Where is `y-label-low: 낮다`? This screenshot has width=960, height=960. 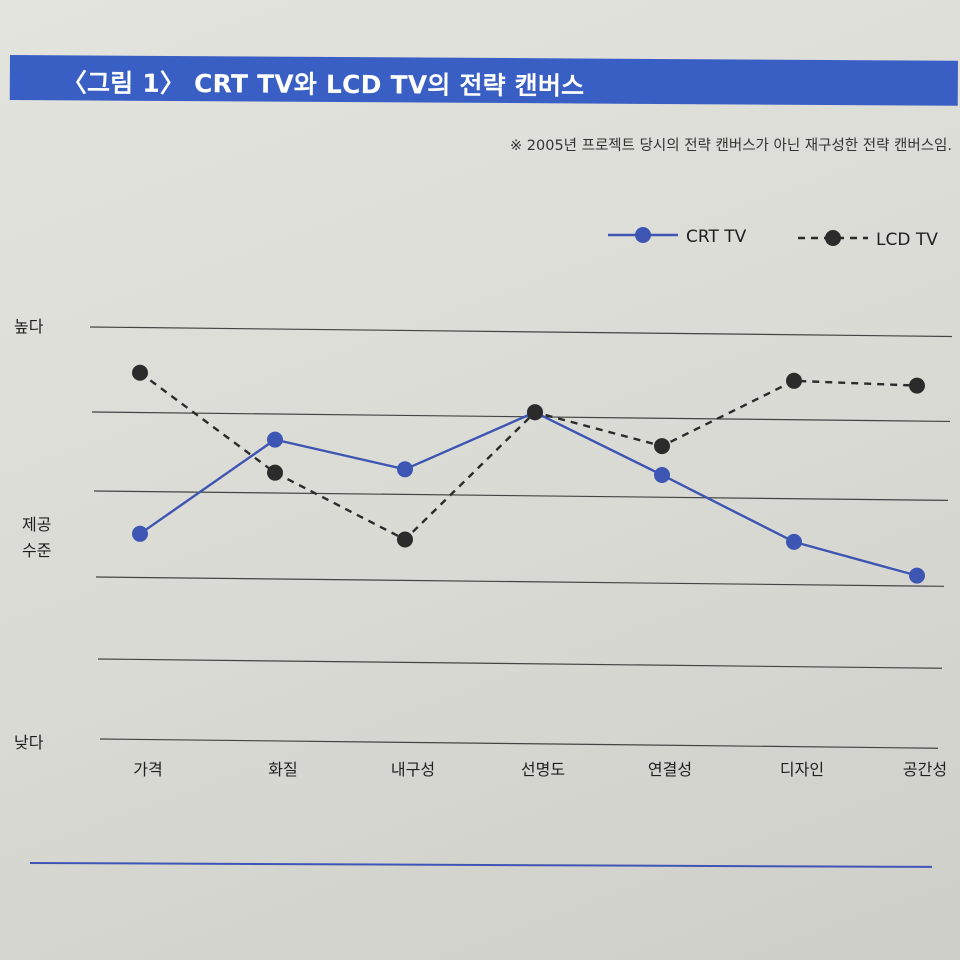
y-label-low: 낮다 is located at coordinates (29, 742).